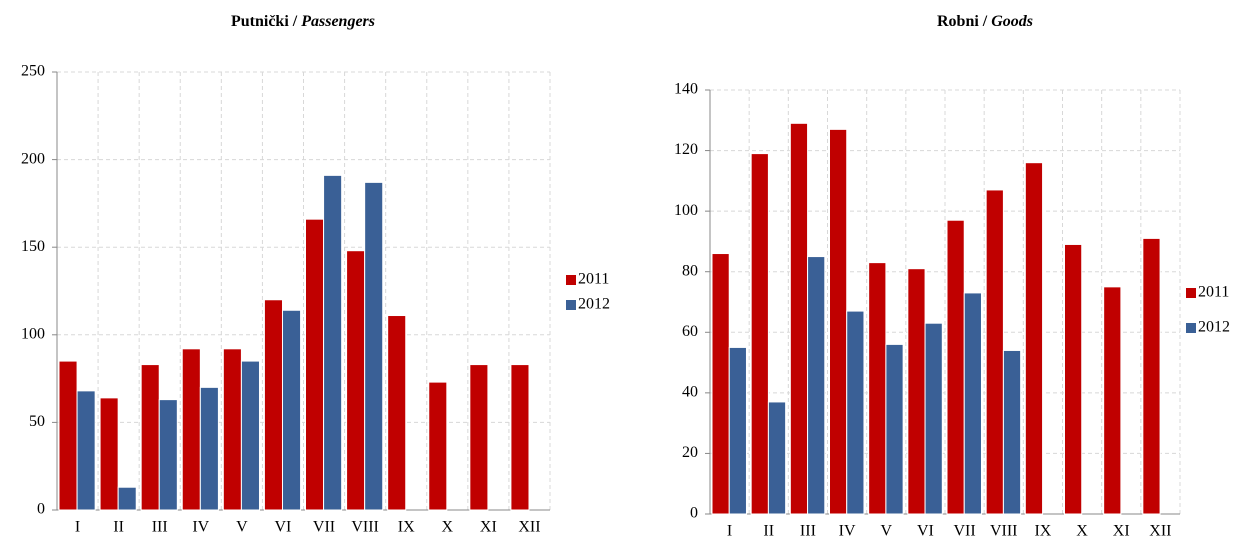 The width and height of the screenshot is (1240, 544). I want to click on chart-title: Robni / Goods, so click(985, 21).